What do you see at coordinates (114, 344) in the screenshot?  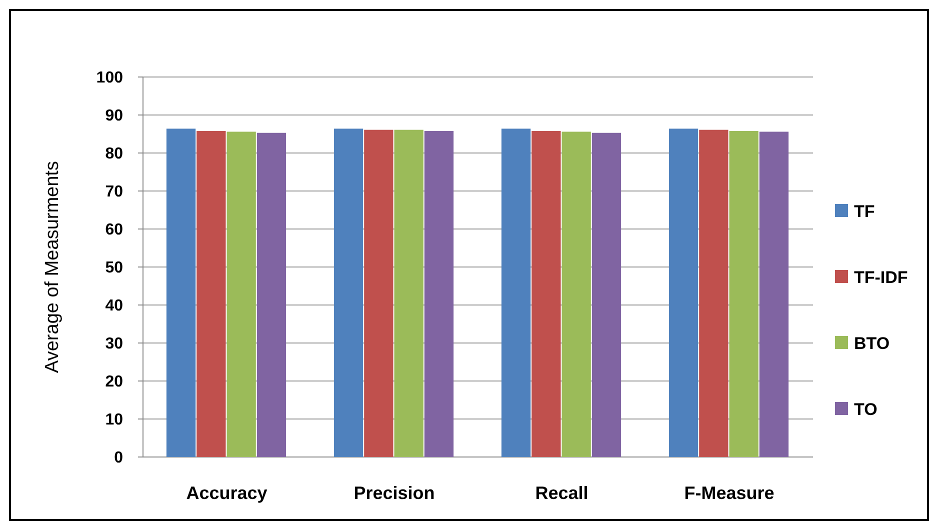 I see `y-tick-label: 30` at bounding box center [114, 344].